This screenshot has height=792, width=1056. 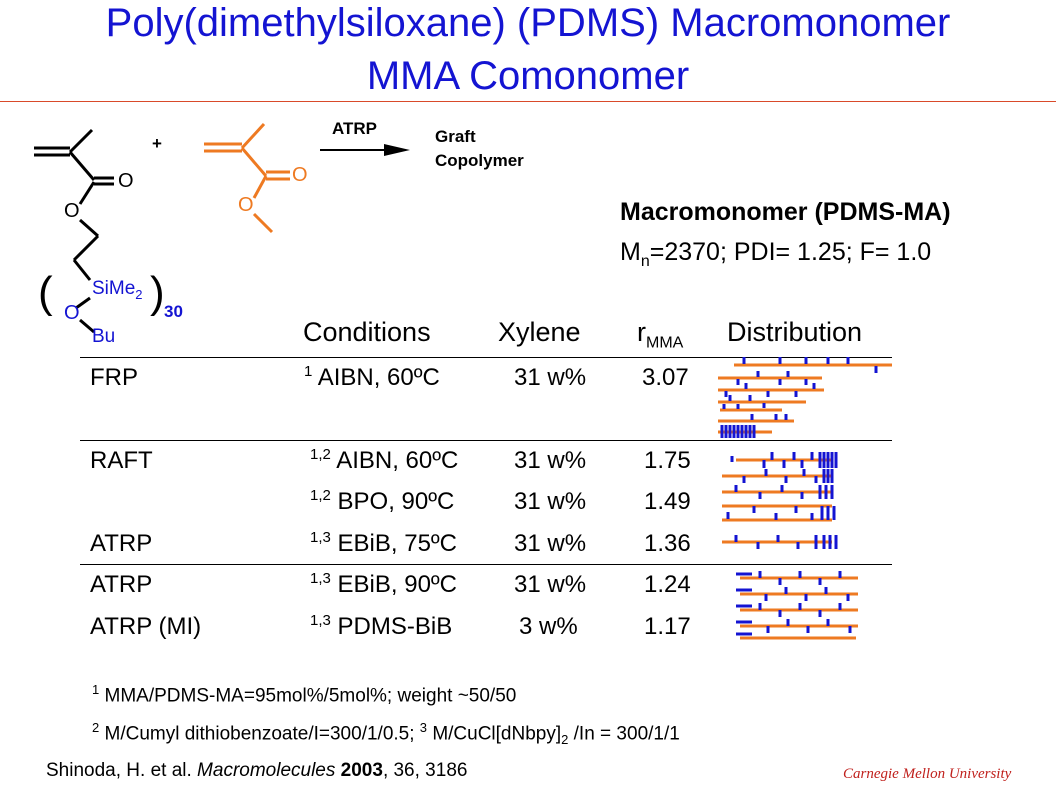 I want to click on distribution-schematics, so click(x=805, y=498).